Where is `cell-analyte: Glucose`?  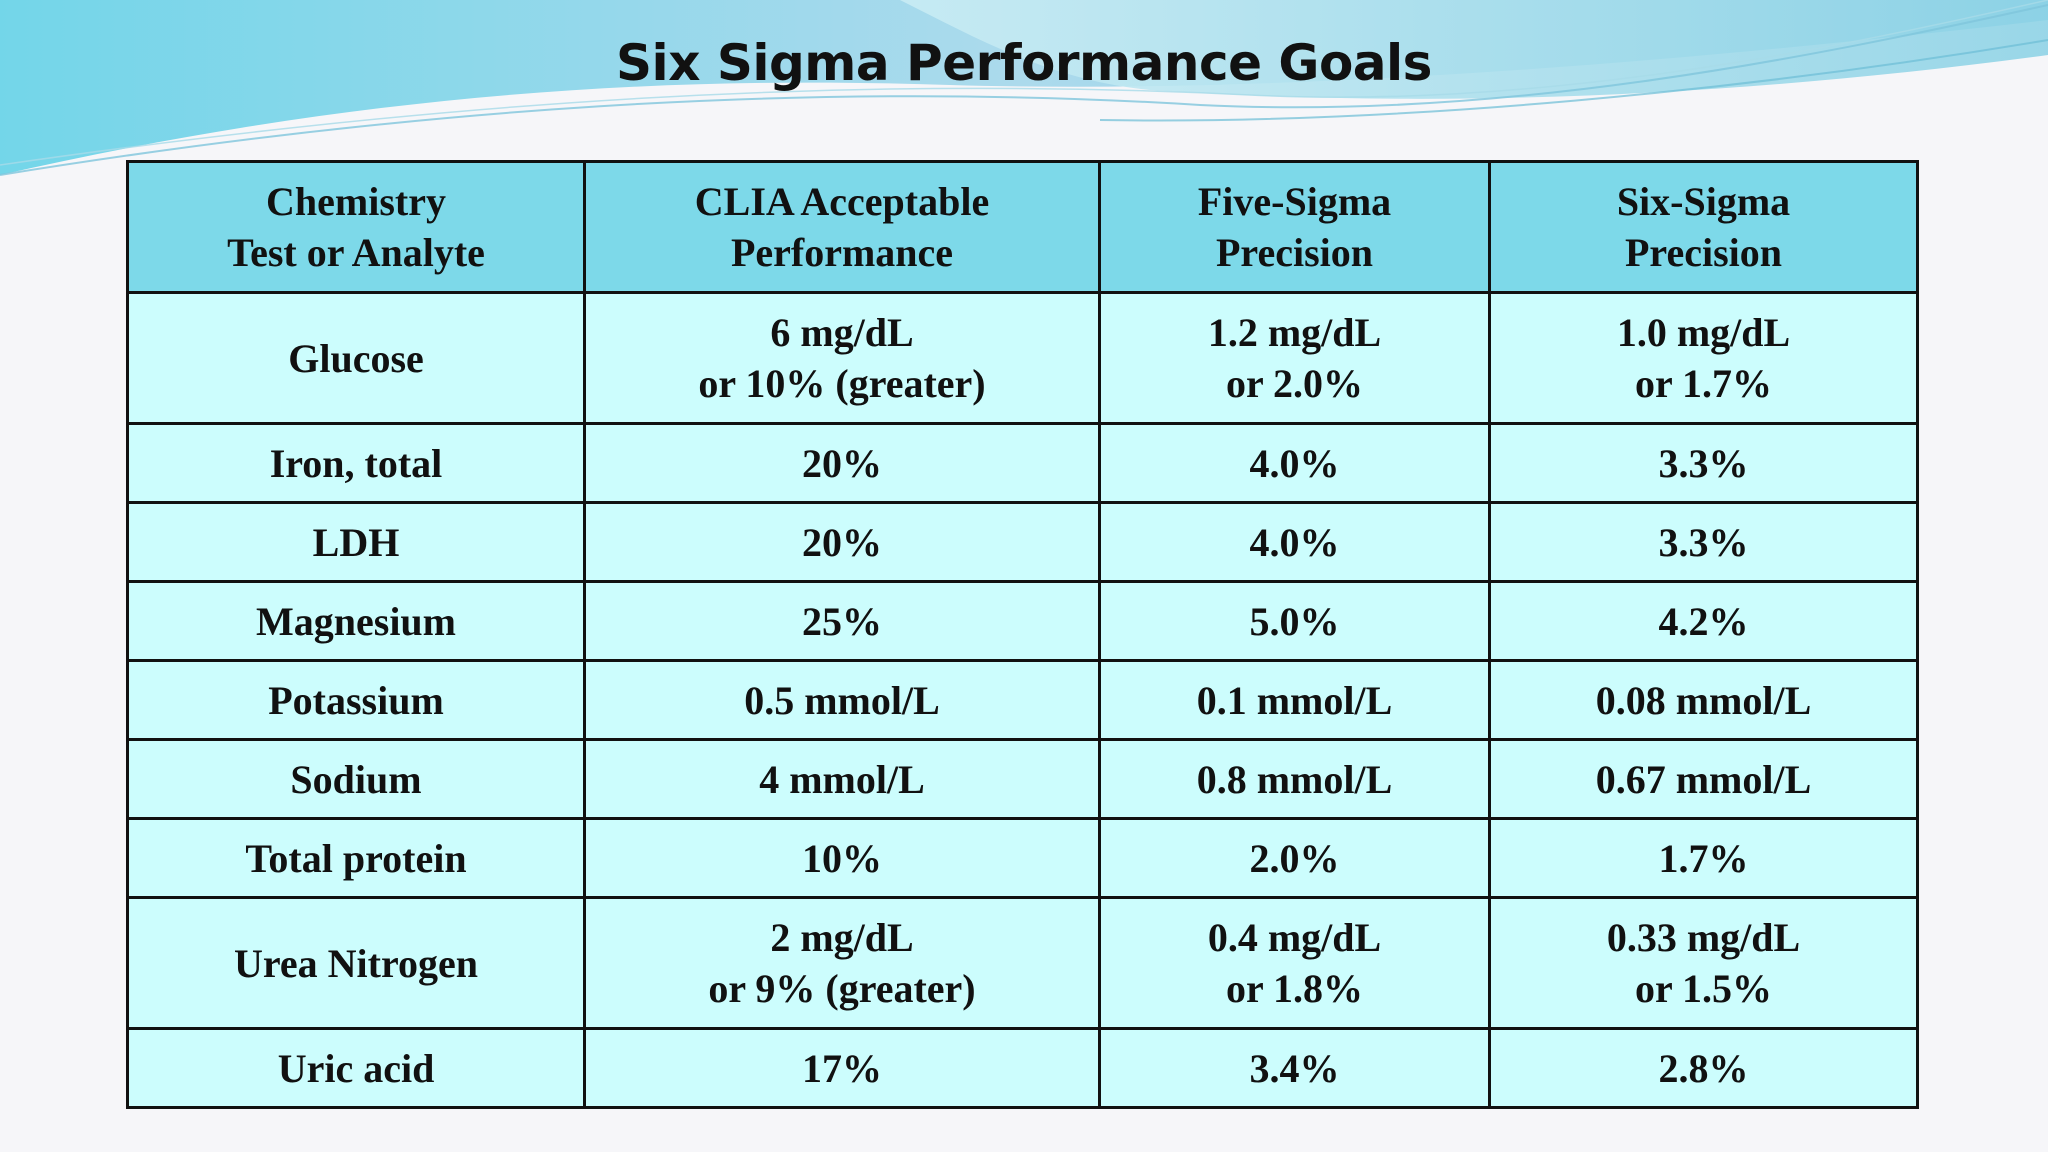 cell-analyte: Glucose is located at coordinates (356, 358).